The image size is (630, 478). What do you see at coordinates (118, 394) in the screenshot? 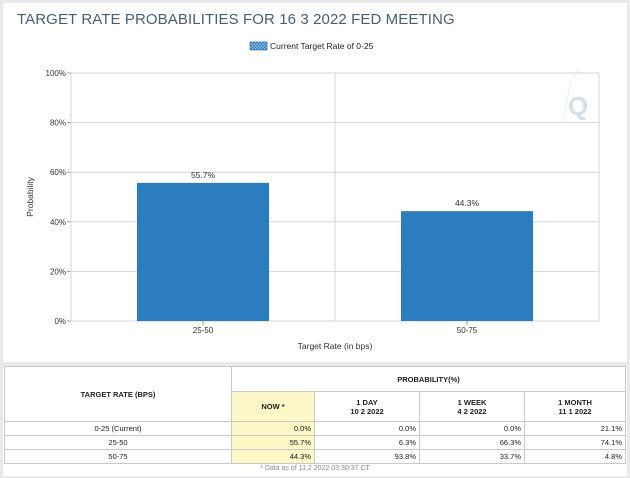
I see `target-rate-header: TARGET RATE (BPS)` at bounding box center [118, 394].